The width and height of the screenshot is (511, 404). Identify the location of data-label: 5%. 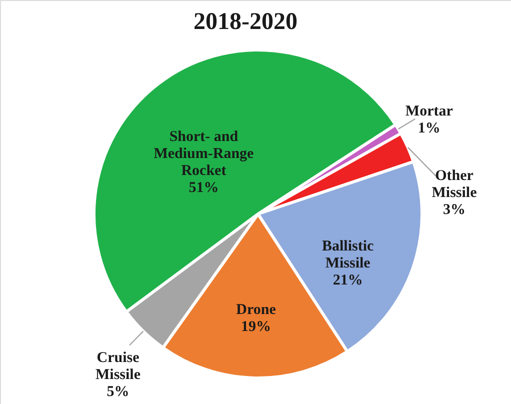
(118, 392).